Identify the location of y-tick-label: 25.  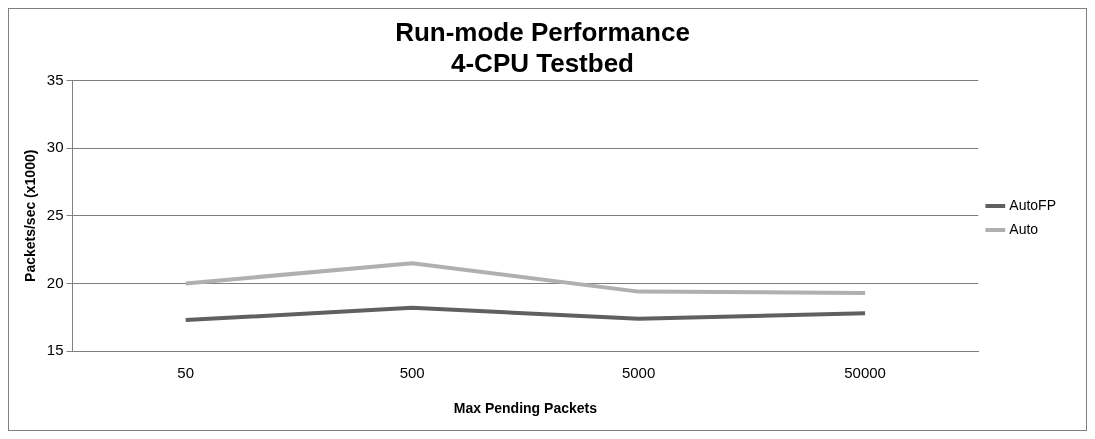
(55, 214).